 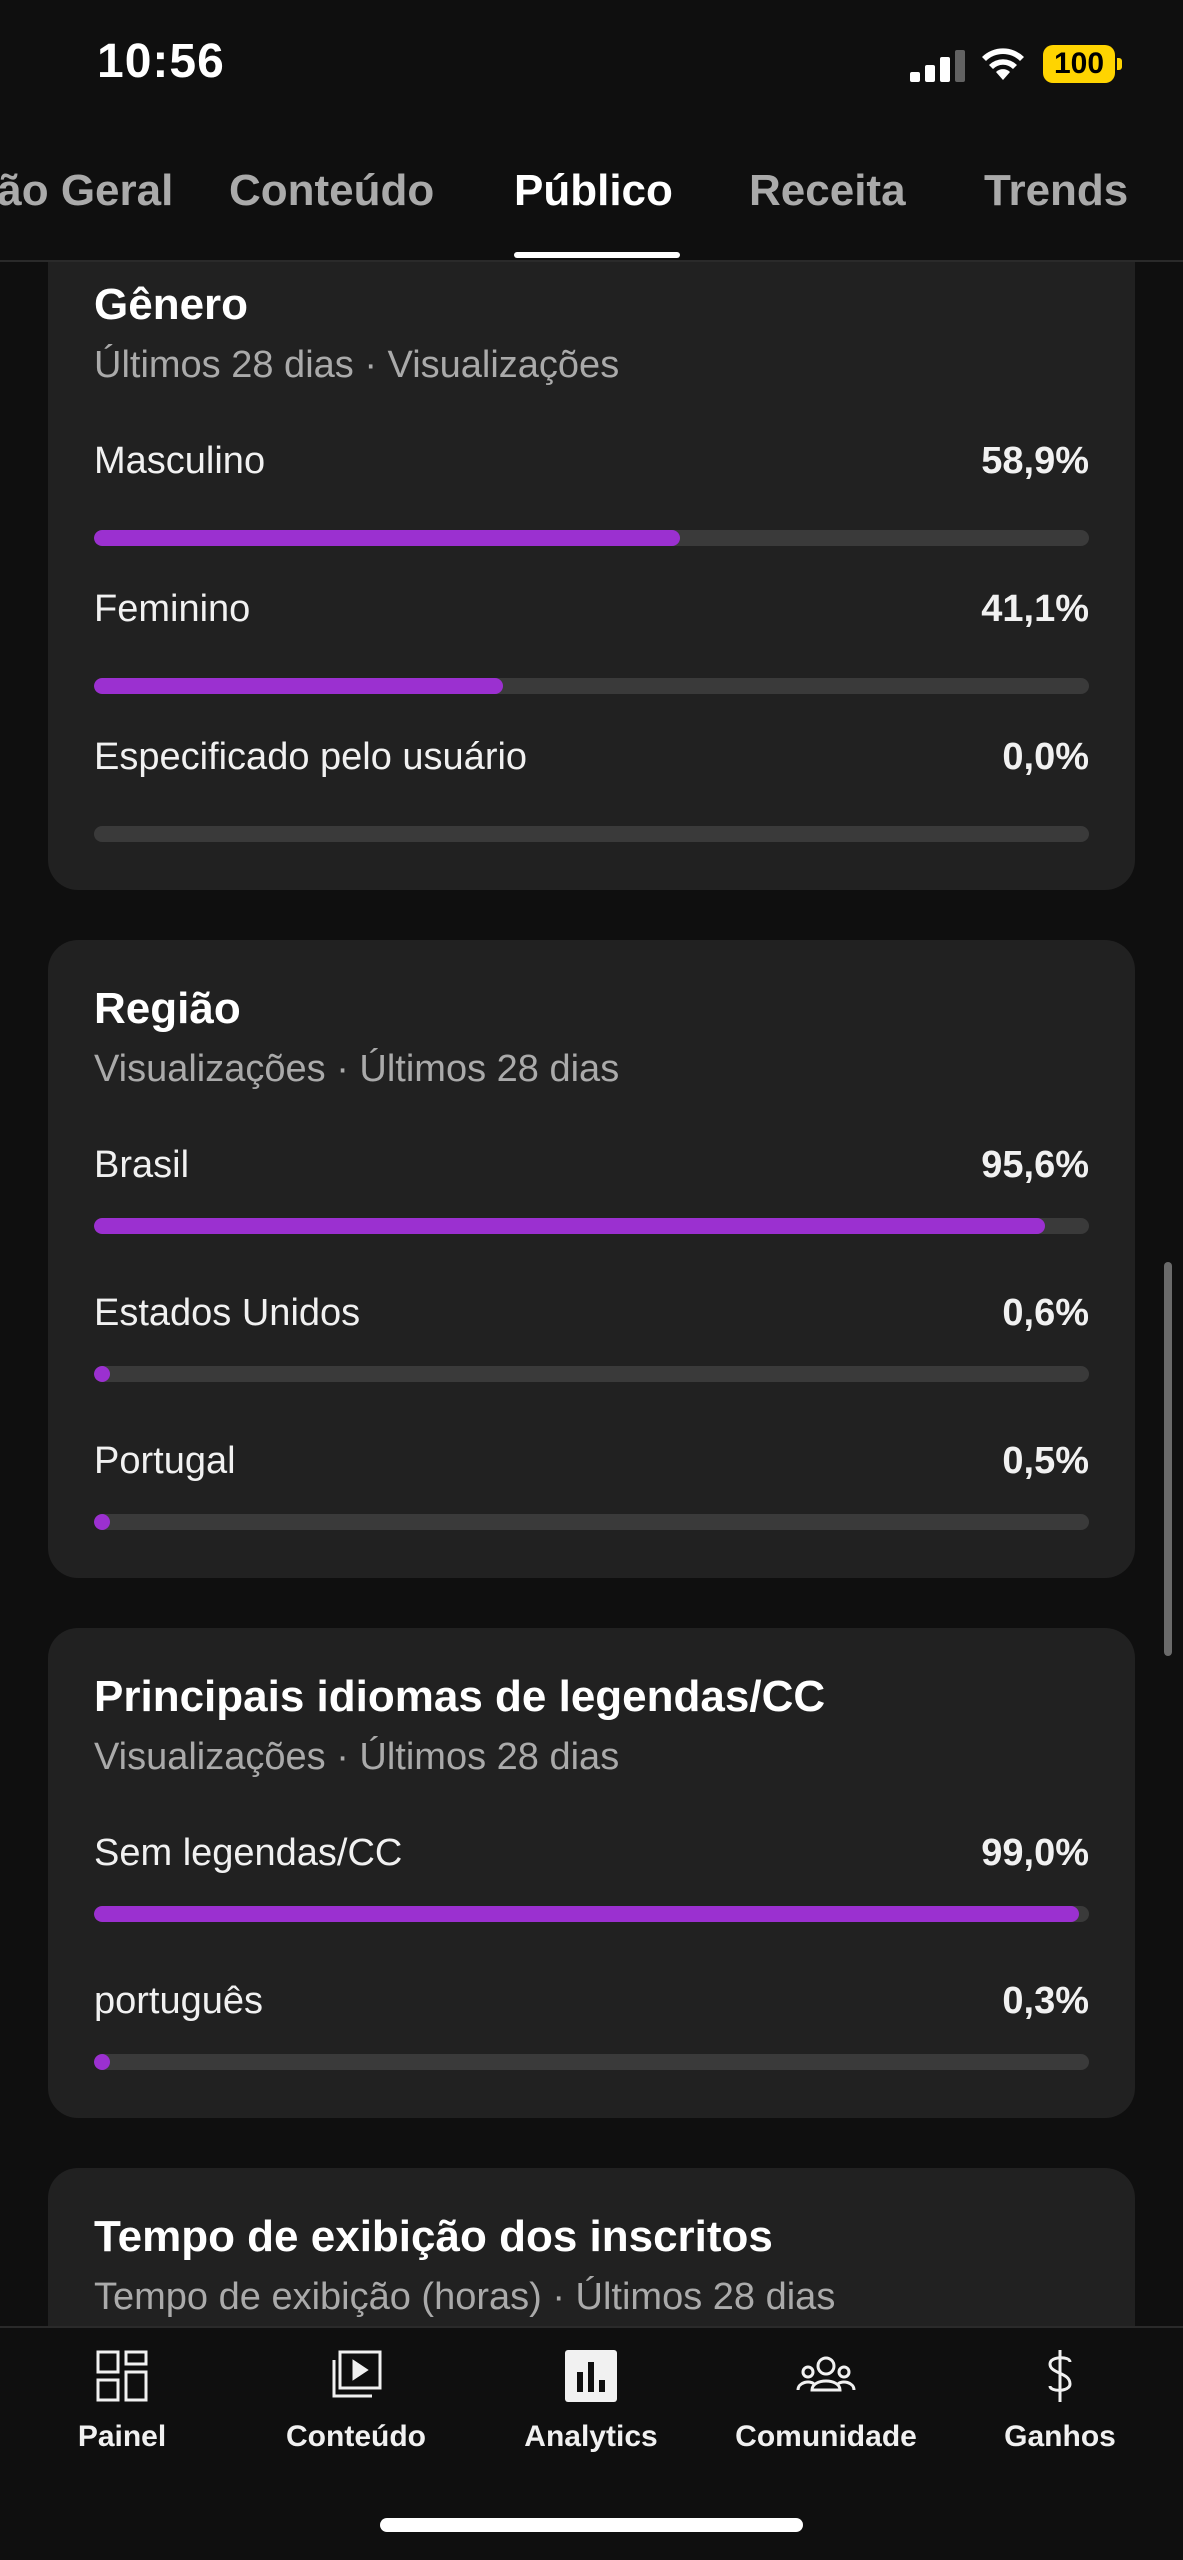 What do you see at coordinates (357, 2374) in the screenshot?
I see `content-icon` at bounding box center [357, 2374].